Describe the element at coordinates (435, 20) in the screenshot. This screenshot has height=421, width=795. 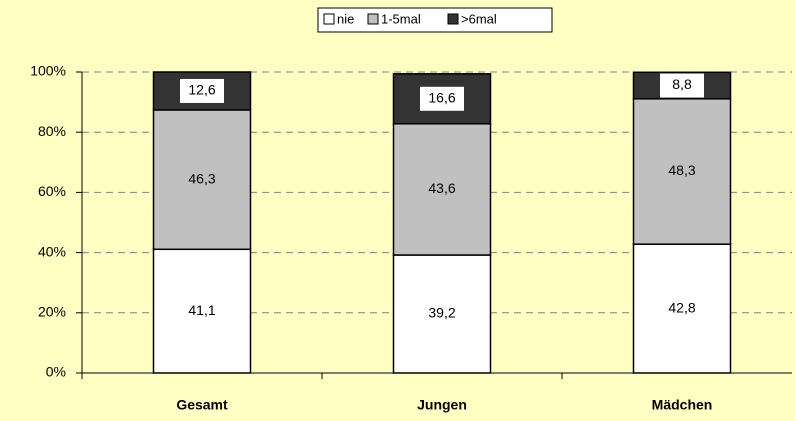
I see `legend-box` at that location.